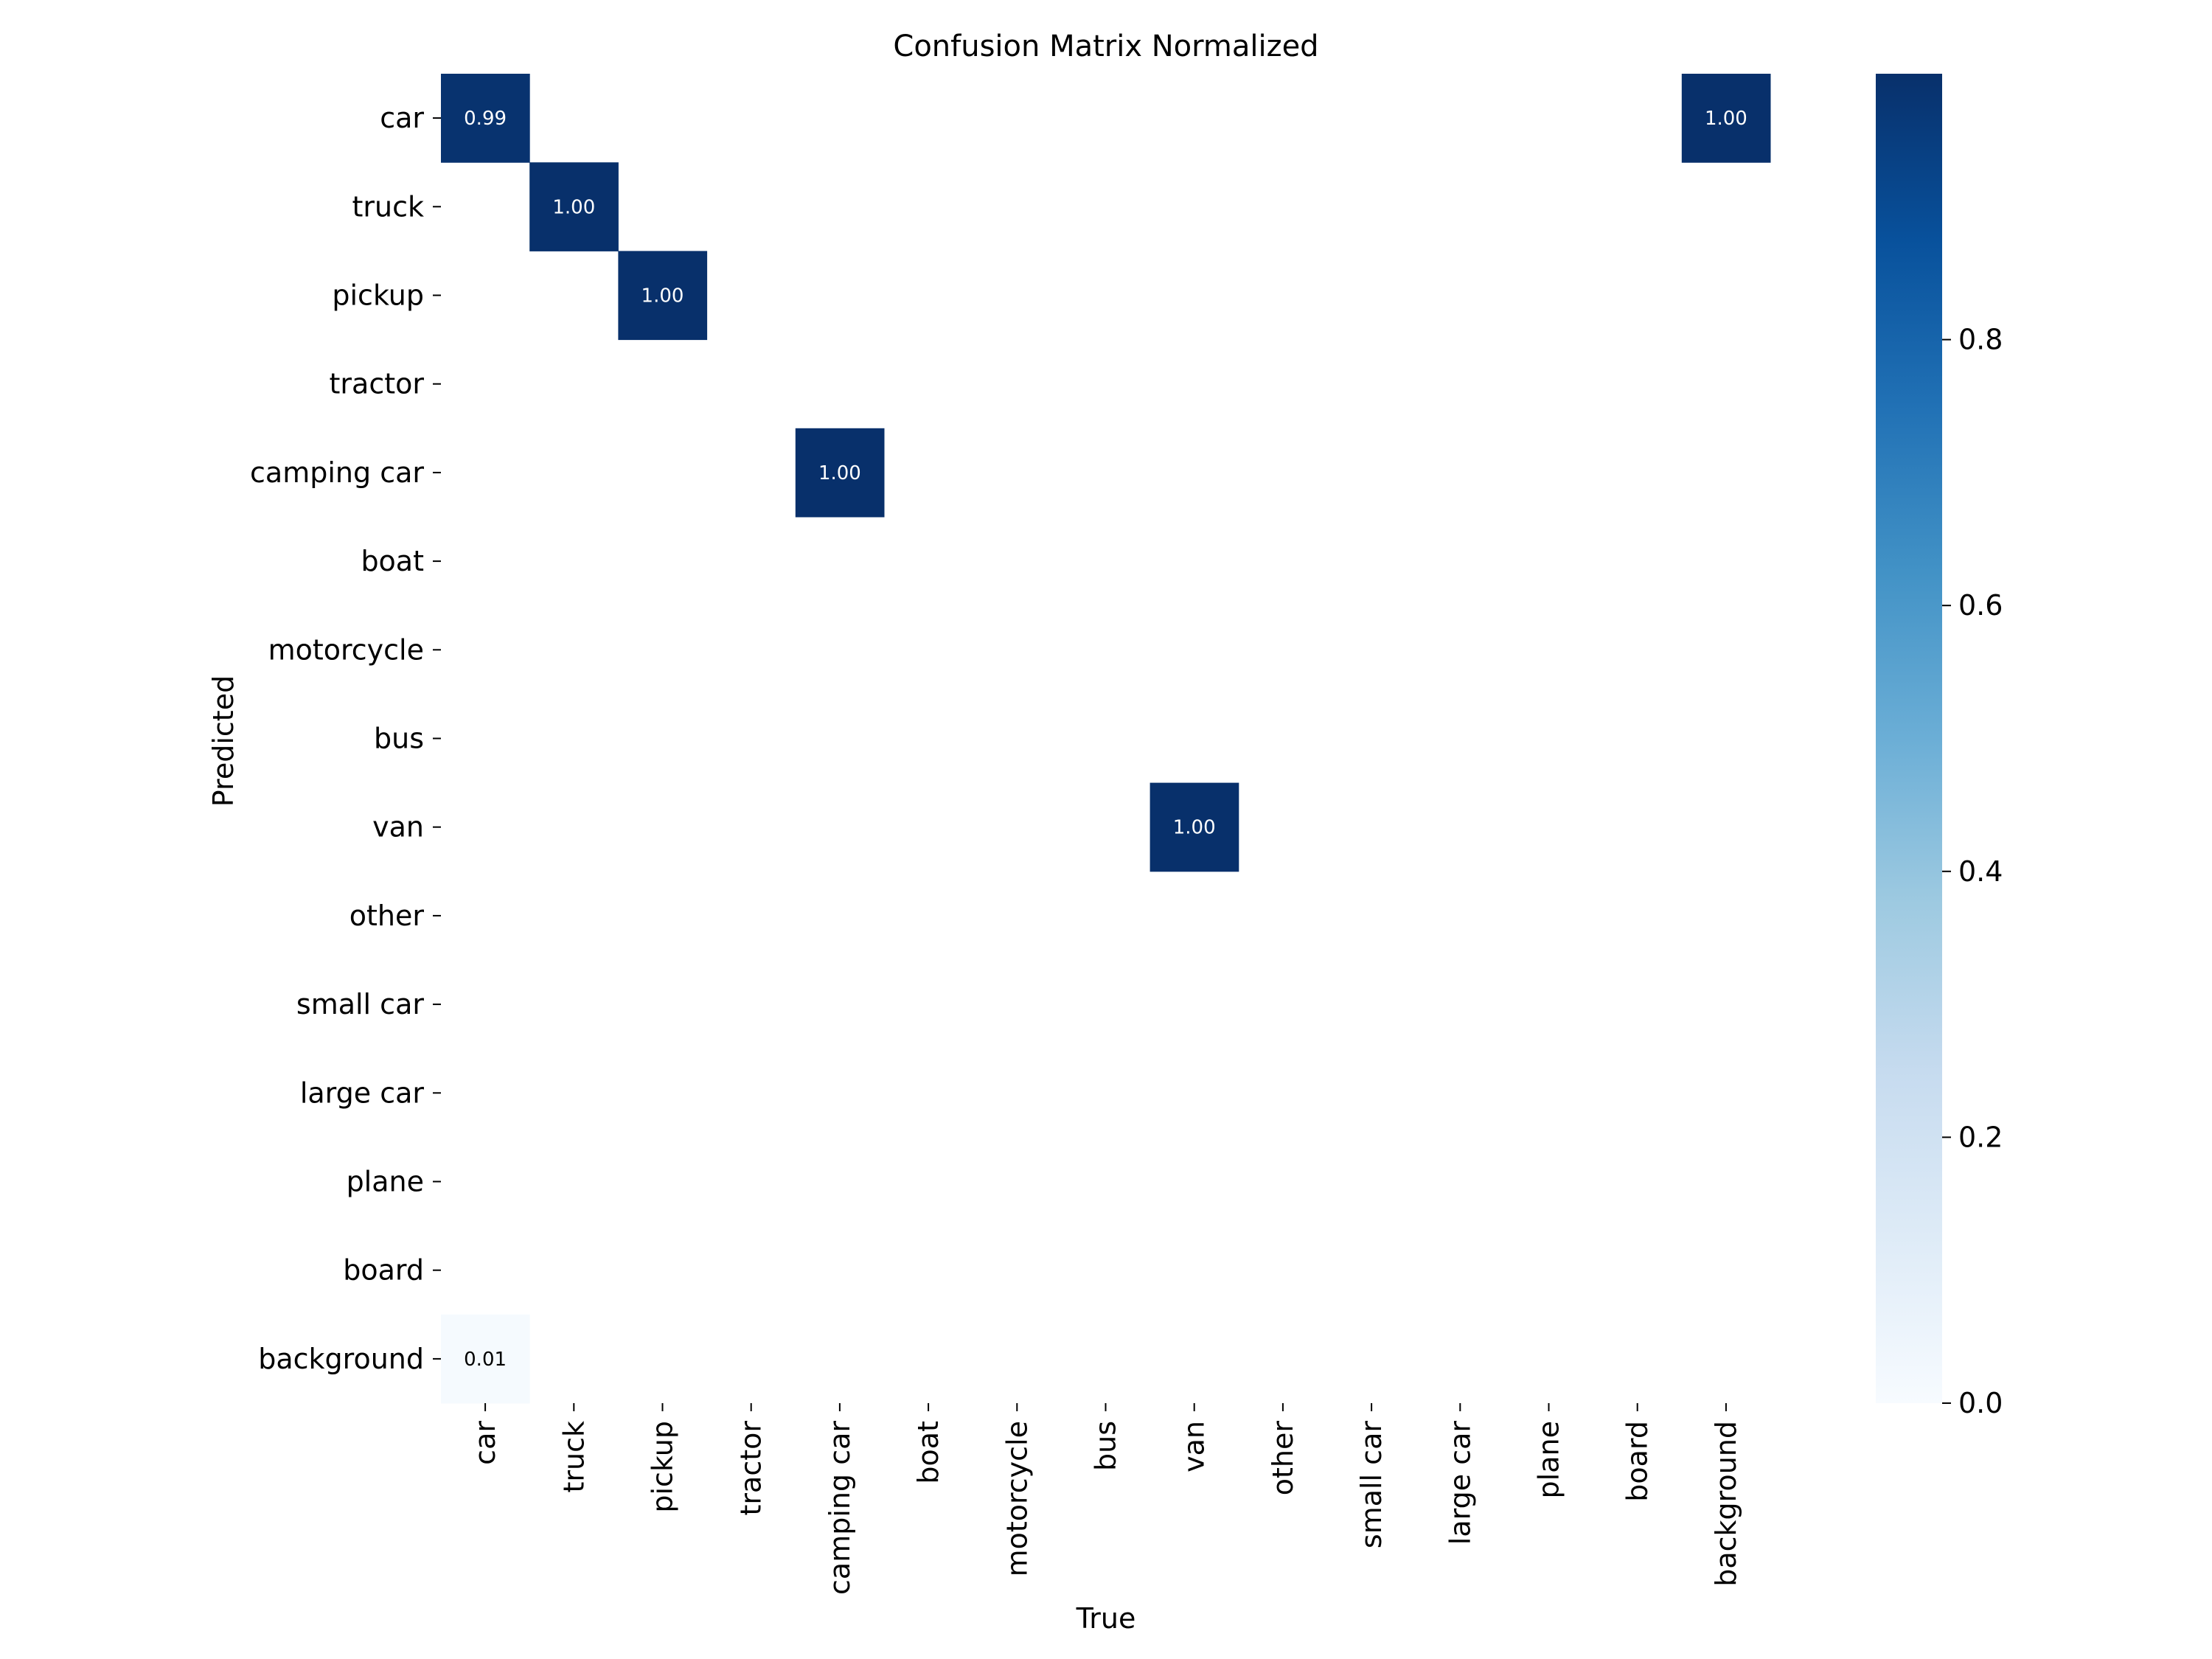  Describe the element at coordinates (392, 561) in the screenshot. I see `y-tick-label-boat: boat` at that location.